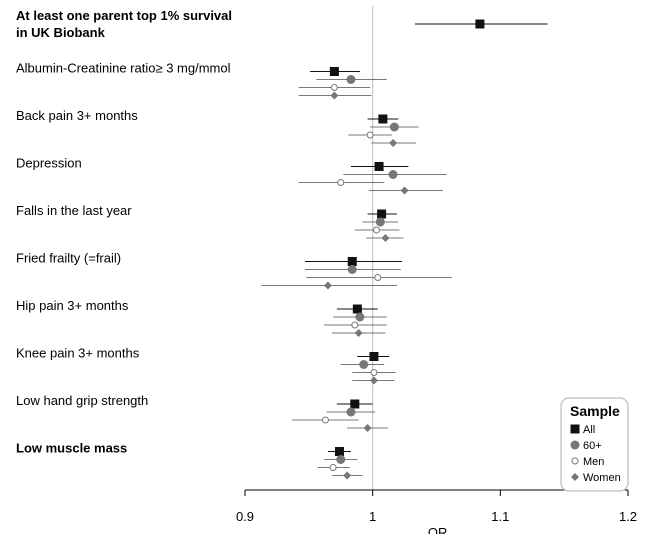  I want to click on row-label: Back pain 3+ months, so click(77, 115).